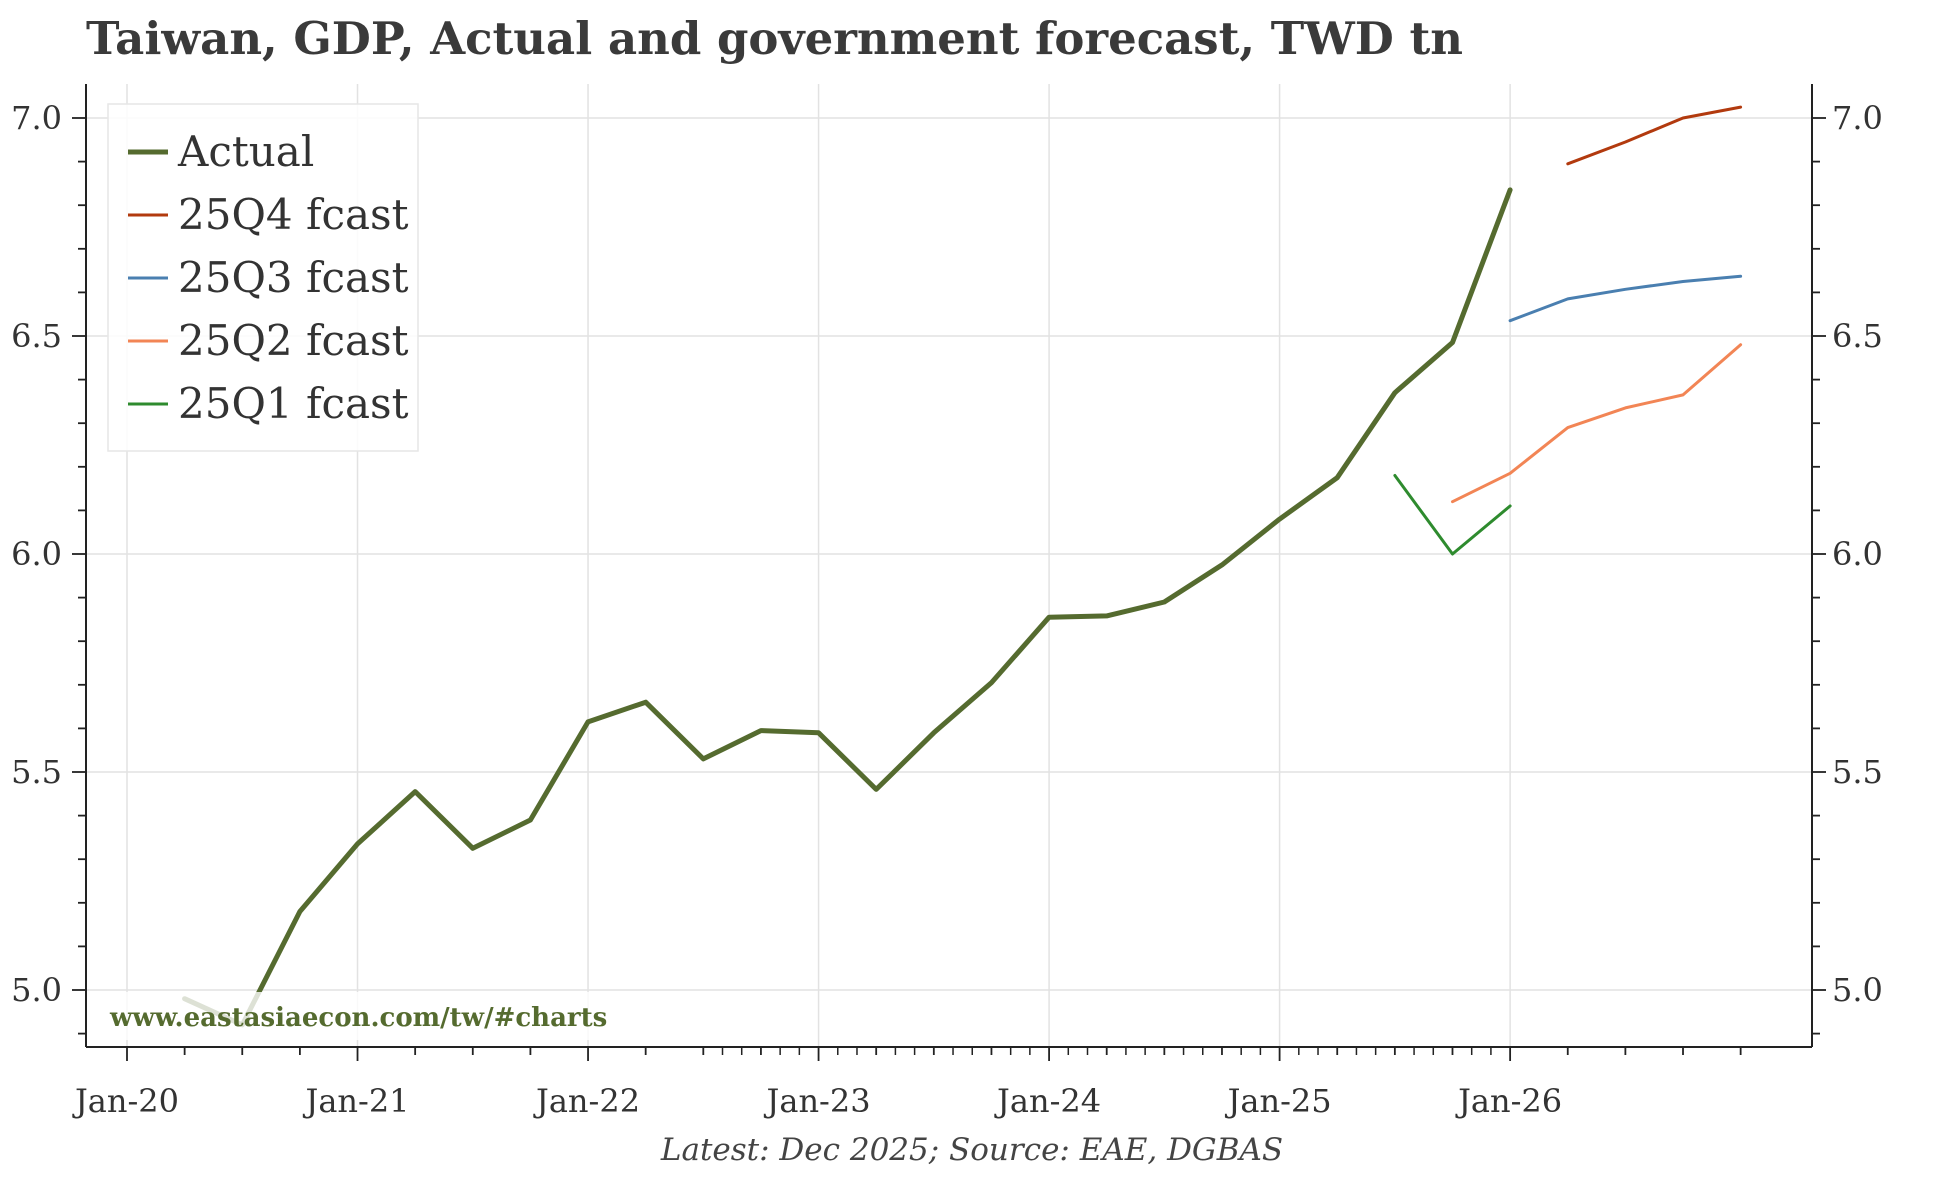 This screenshot has height=1178, width=1944. Describe the element at coordinates (355, 1101) in the screenshot. I see `x-tick-label: Jan-21` at that location.